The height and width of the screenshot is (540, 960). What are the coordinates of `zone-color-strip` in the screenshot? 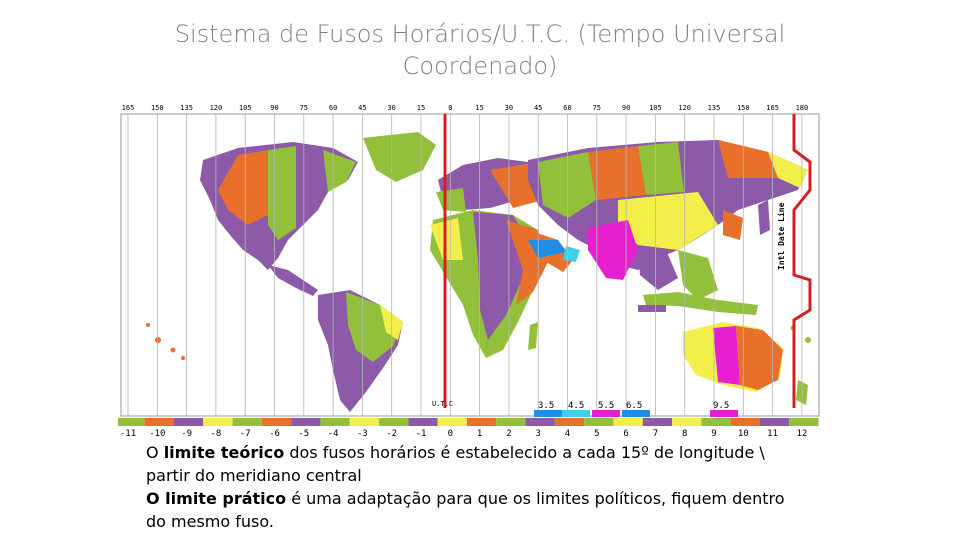 It's located at (467, 422).